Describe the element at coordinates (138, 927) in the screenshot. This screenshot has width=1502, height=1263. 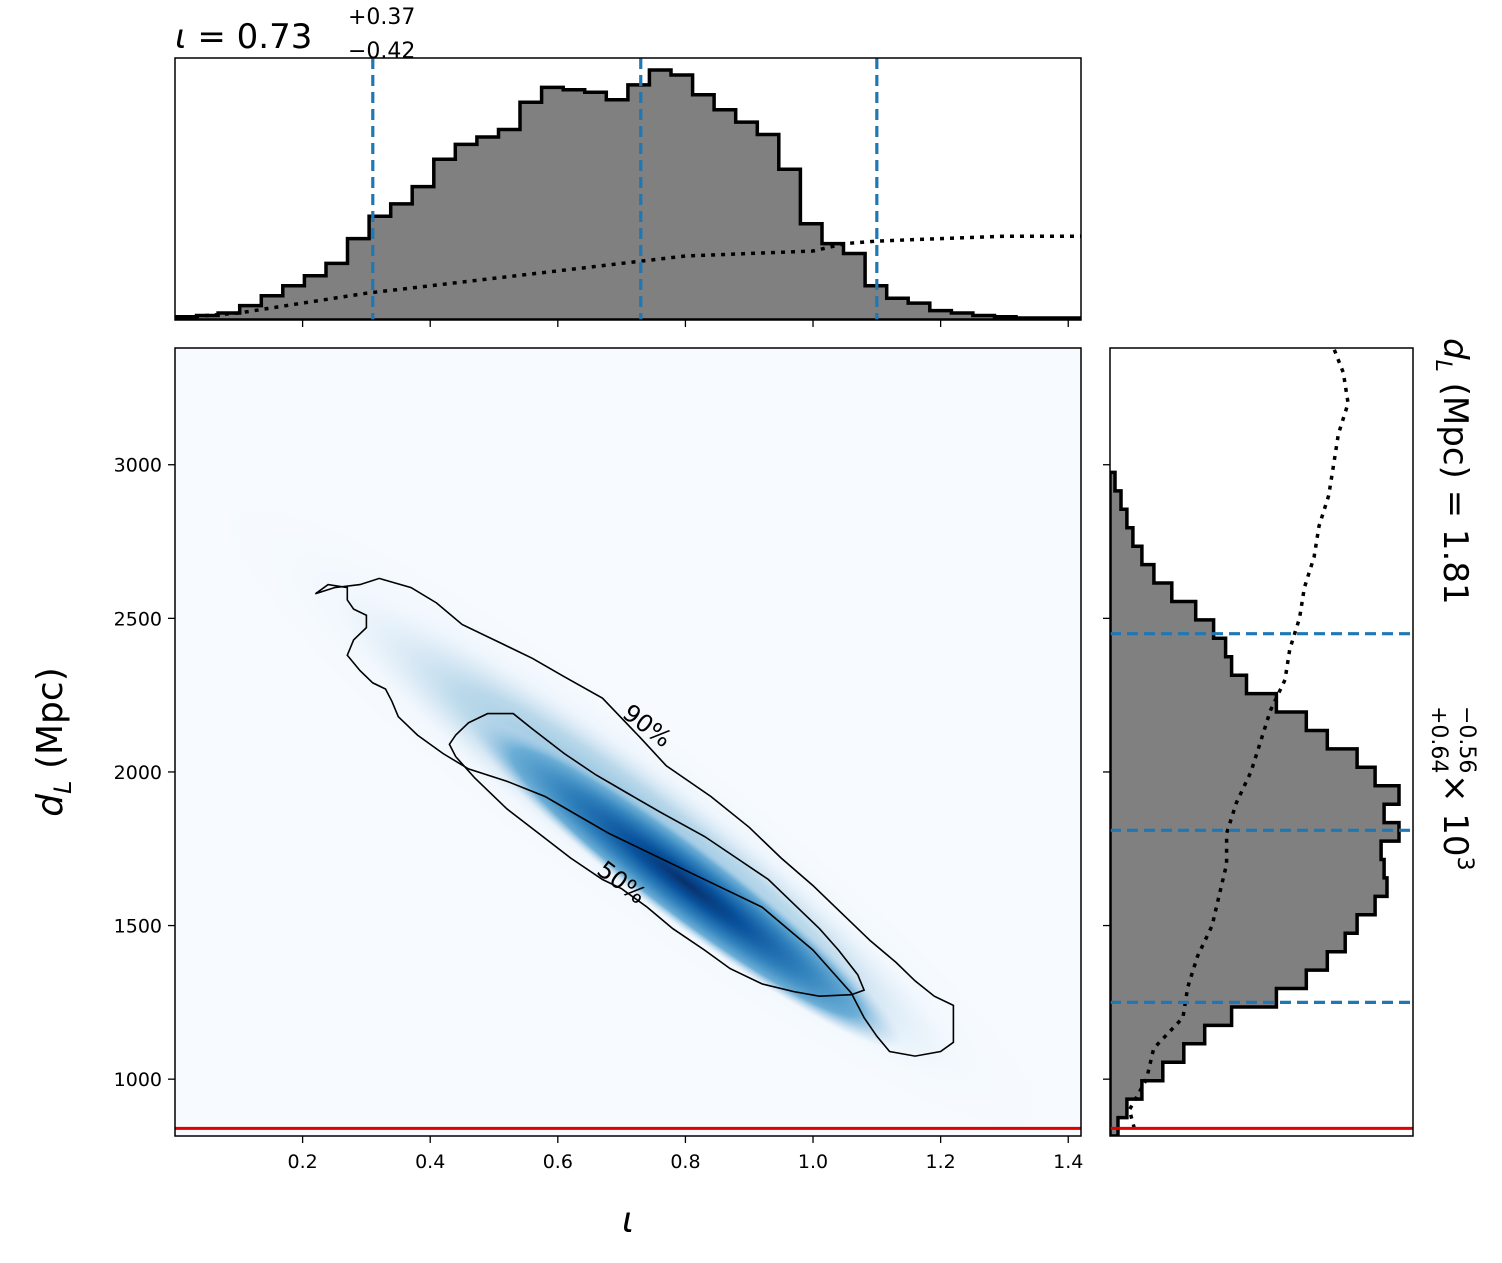
I see `y-tick-label: 1500` at that location.